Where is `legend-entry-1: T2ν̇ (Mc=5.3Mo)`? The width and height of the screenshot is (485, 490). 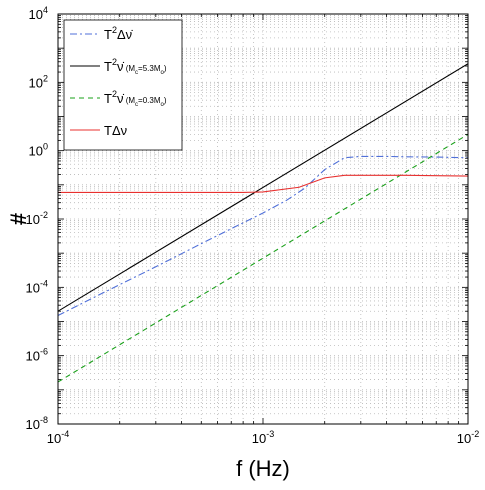
legend-entry-1: T2ν̇ (Mc=5.3Mo) is located at coordinates (135, 66).